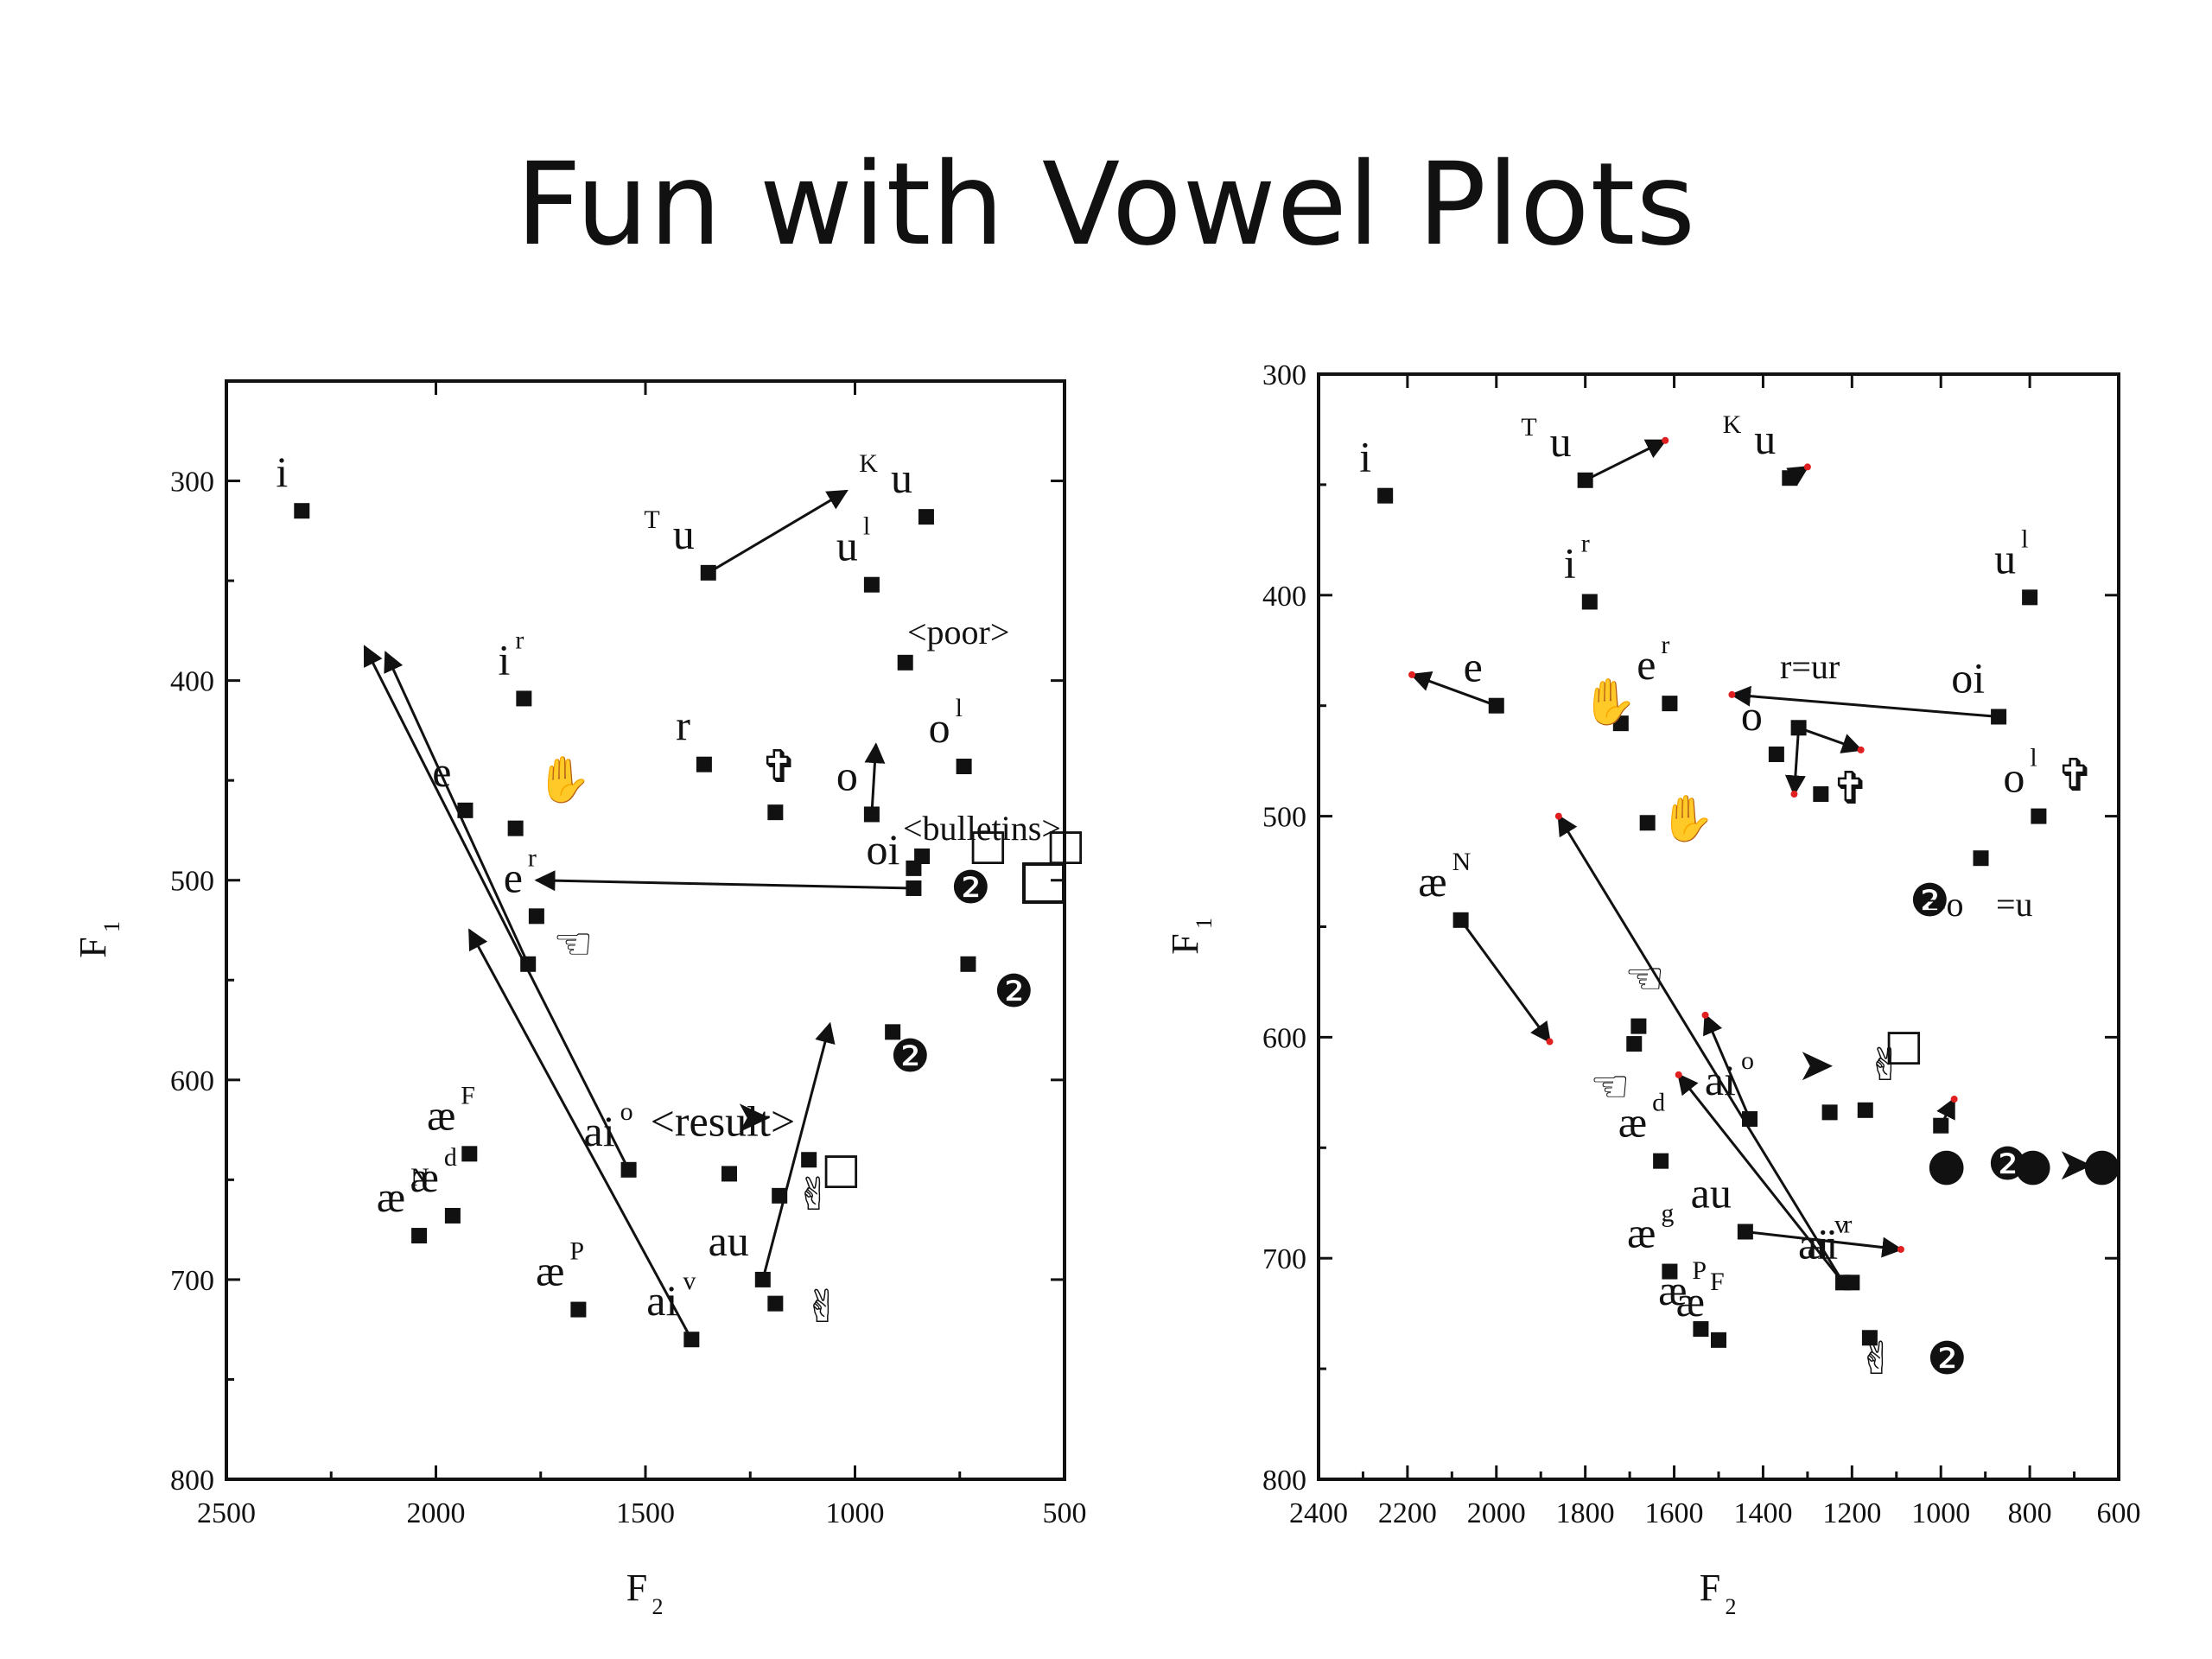 The width and height of the screenshot is (2212, 1659). Describe the element at coordinates (1851, 1513) in the screenshot. I see `x-tick-label: 1200` at that location.